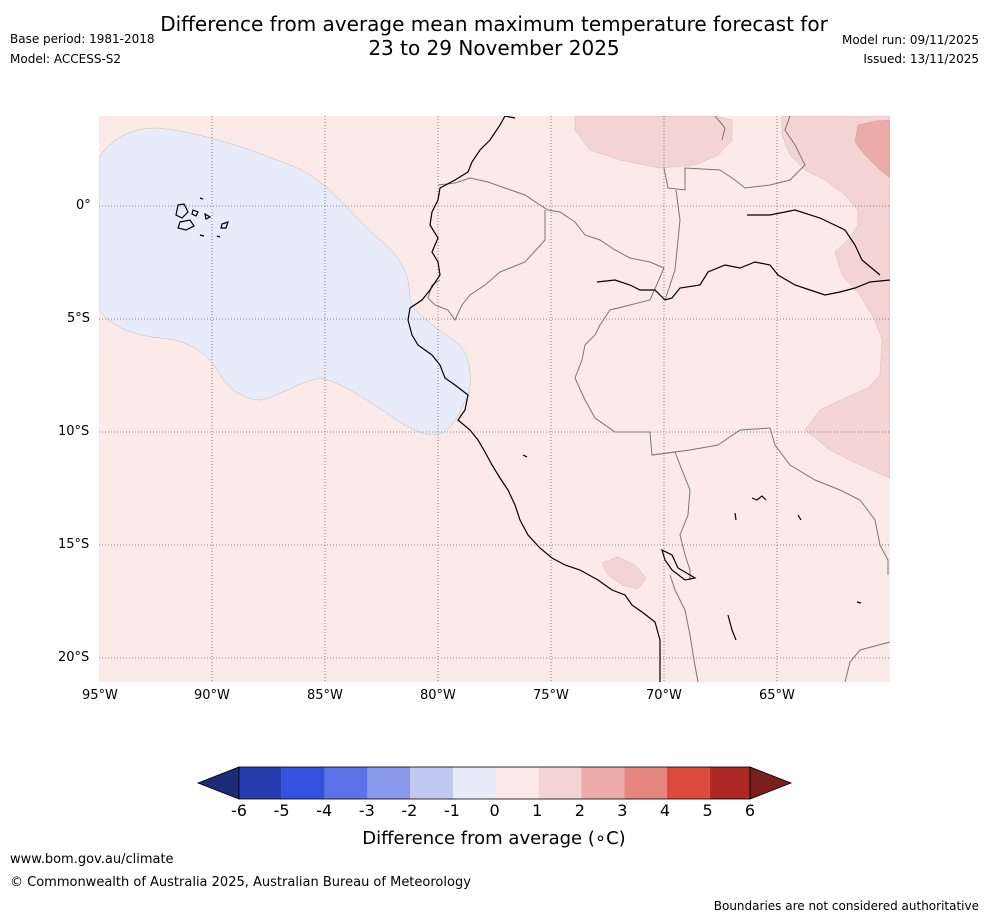 The width and height of the screenshot is (988, 919). I want to click on website-link: www.bom.gov.au/climate, so click(92, 859).